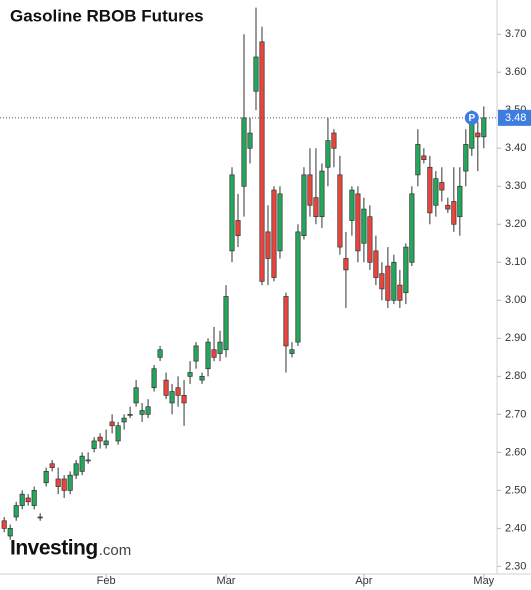 Image resolution: width=531 pixels, height=590 pixels. Describe the element at coordinates (515, 262) in the screenshot. I see `y-tick-label: 3.10` at that location.